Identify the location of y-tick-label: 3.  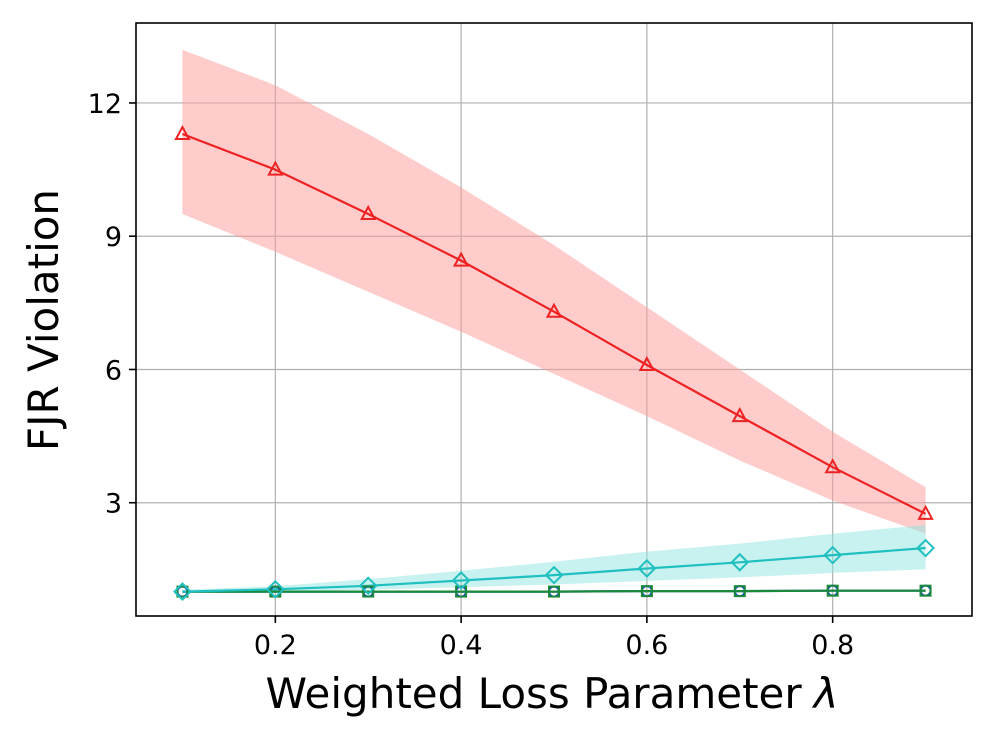
(113, 504).